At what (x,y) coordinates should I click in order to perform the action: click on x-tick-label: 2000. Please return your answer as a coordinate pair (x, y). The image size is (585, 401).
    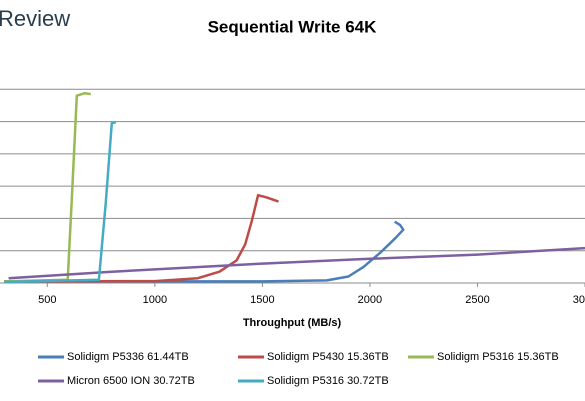
    Looking at the image, I should click on (370, 300).